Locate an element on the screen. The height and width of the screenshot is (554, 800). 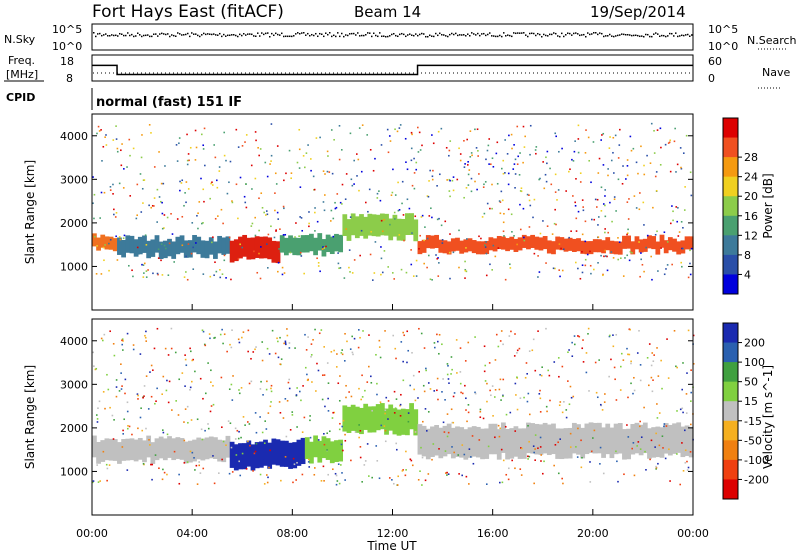
power-ytick-label: 3000 is located at coordinates (74, 179).